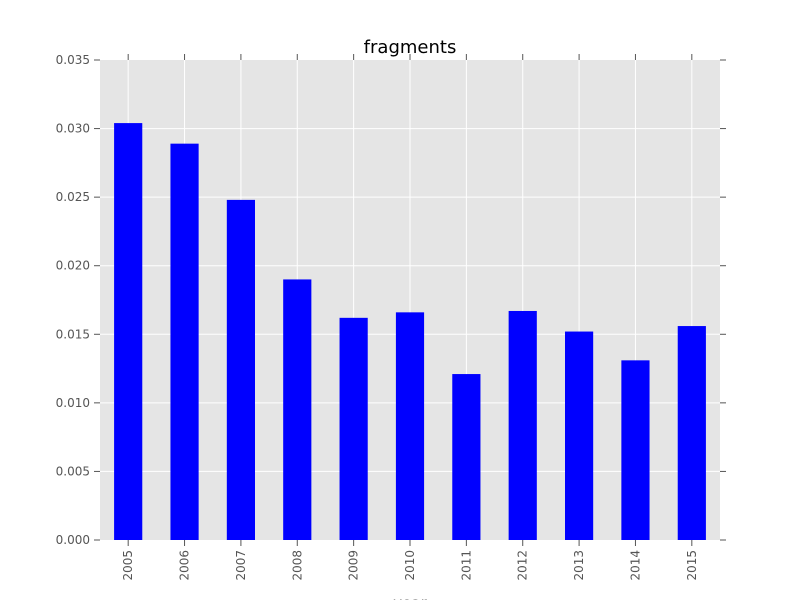 Image resolution: width=800 pixels, height=600 pixels. I want to click on bar-2012, so click(522, 425).